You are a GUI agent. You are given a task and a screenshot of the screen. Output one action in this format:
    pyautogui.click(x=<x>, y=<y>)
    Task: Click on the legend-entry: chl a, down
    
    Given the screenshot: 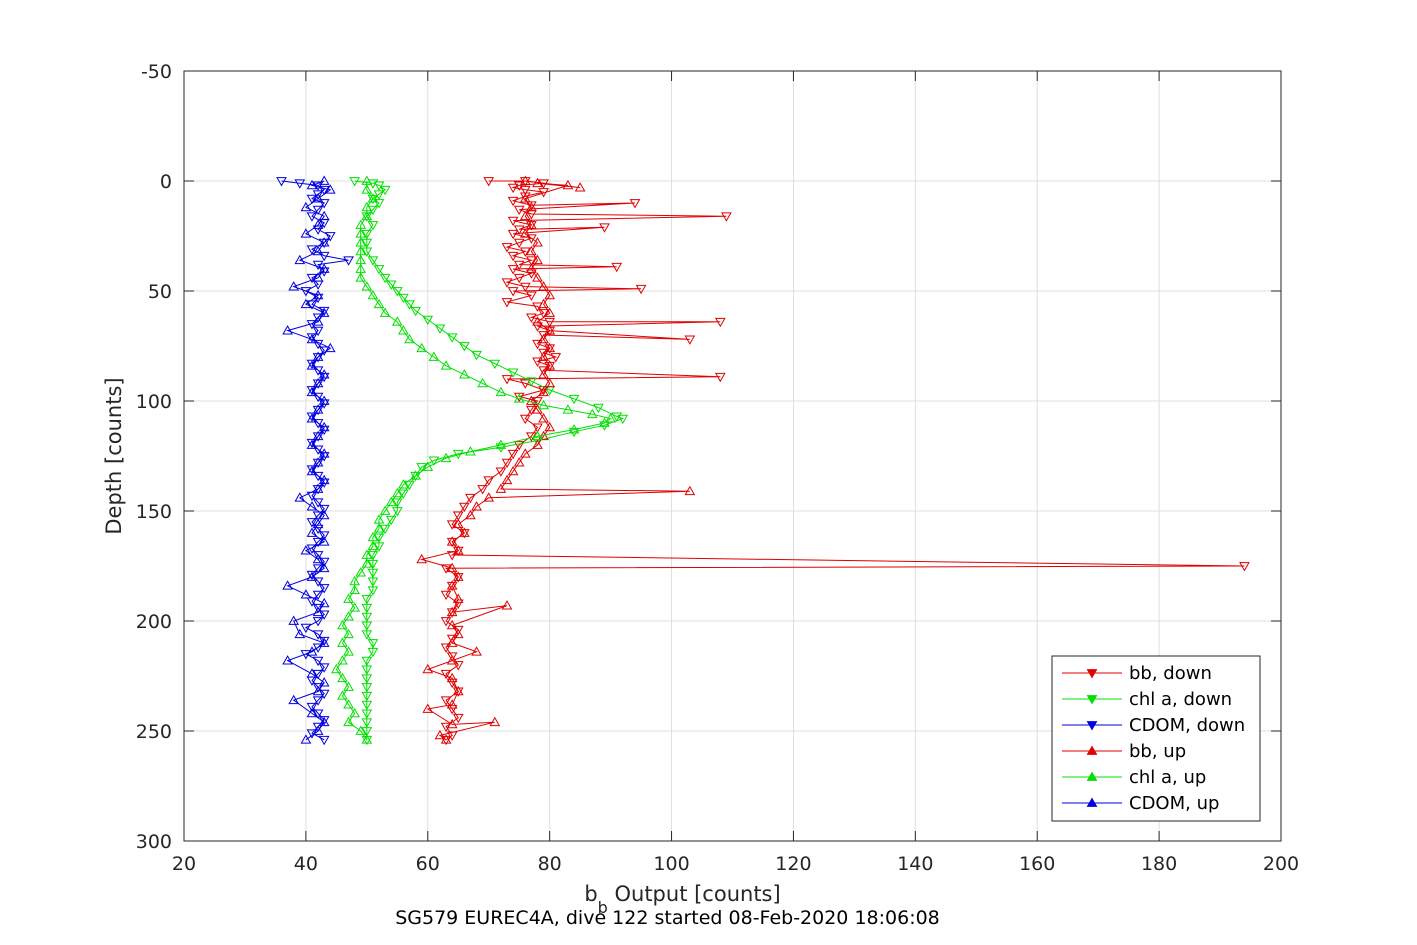 What is the action you would take?
    pyautogui.click(x=1180, y=699)
    